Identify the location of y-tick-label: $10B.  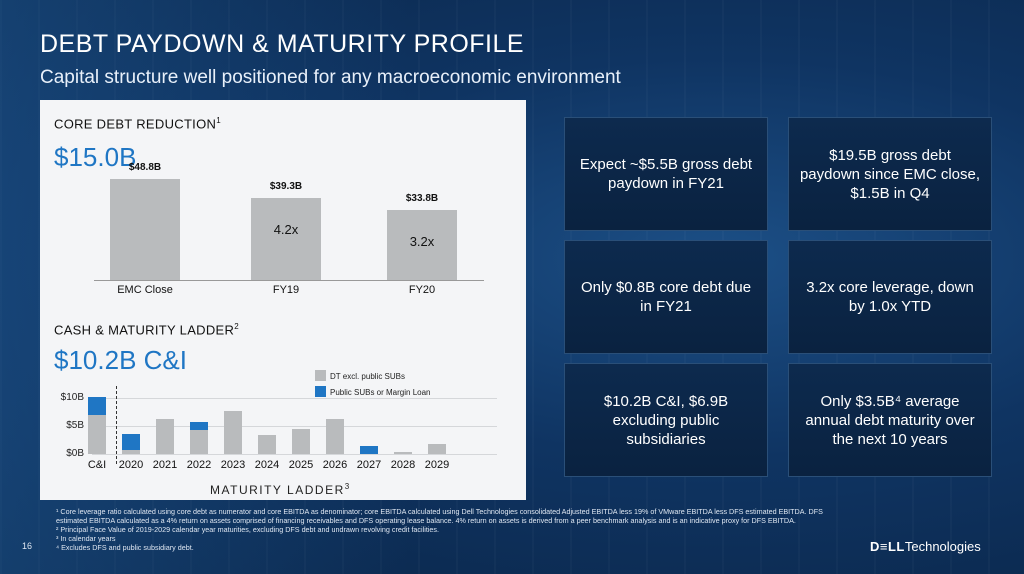
(72, 397).